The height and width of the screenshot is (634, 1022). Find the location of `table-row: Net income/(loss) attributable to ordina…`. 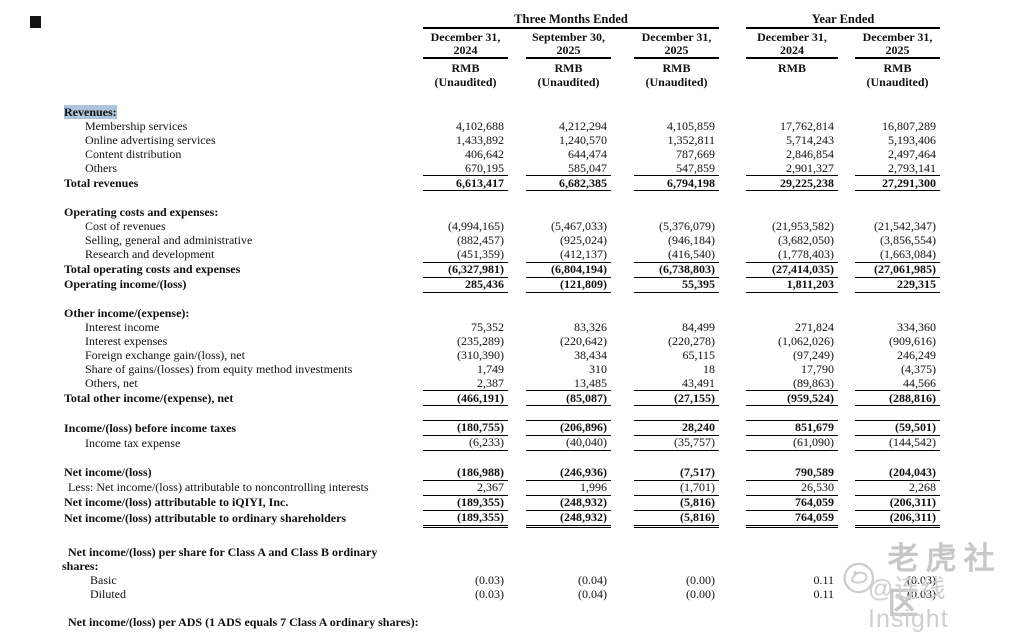

table-row: Net income/(loss) attributable to ordina… is located at coordinates (511, 519).